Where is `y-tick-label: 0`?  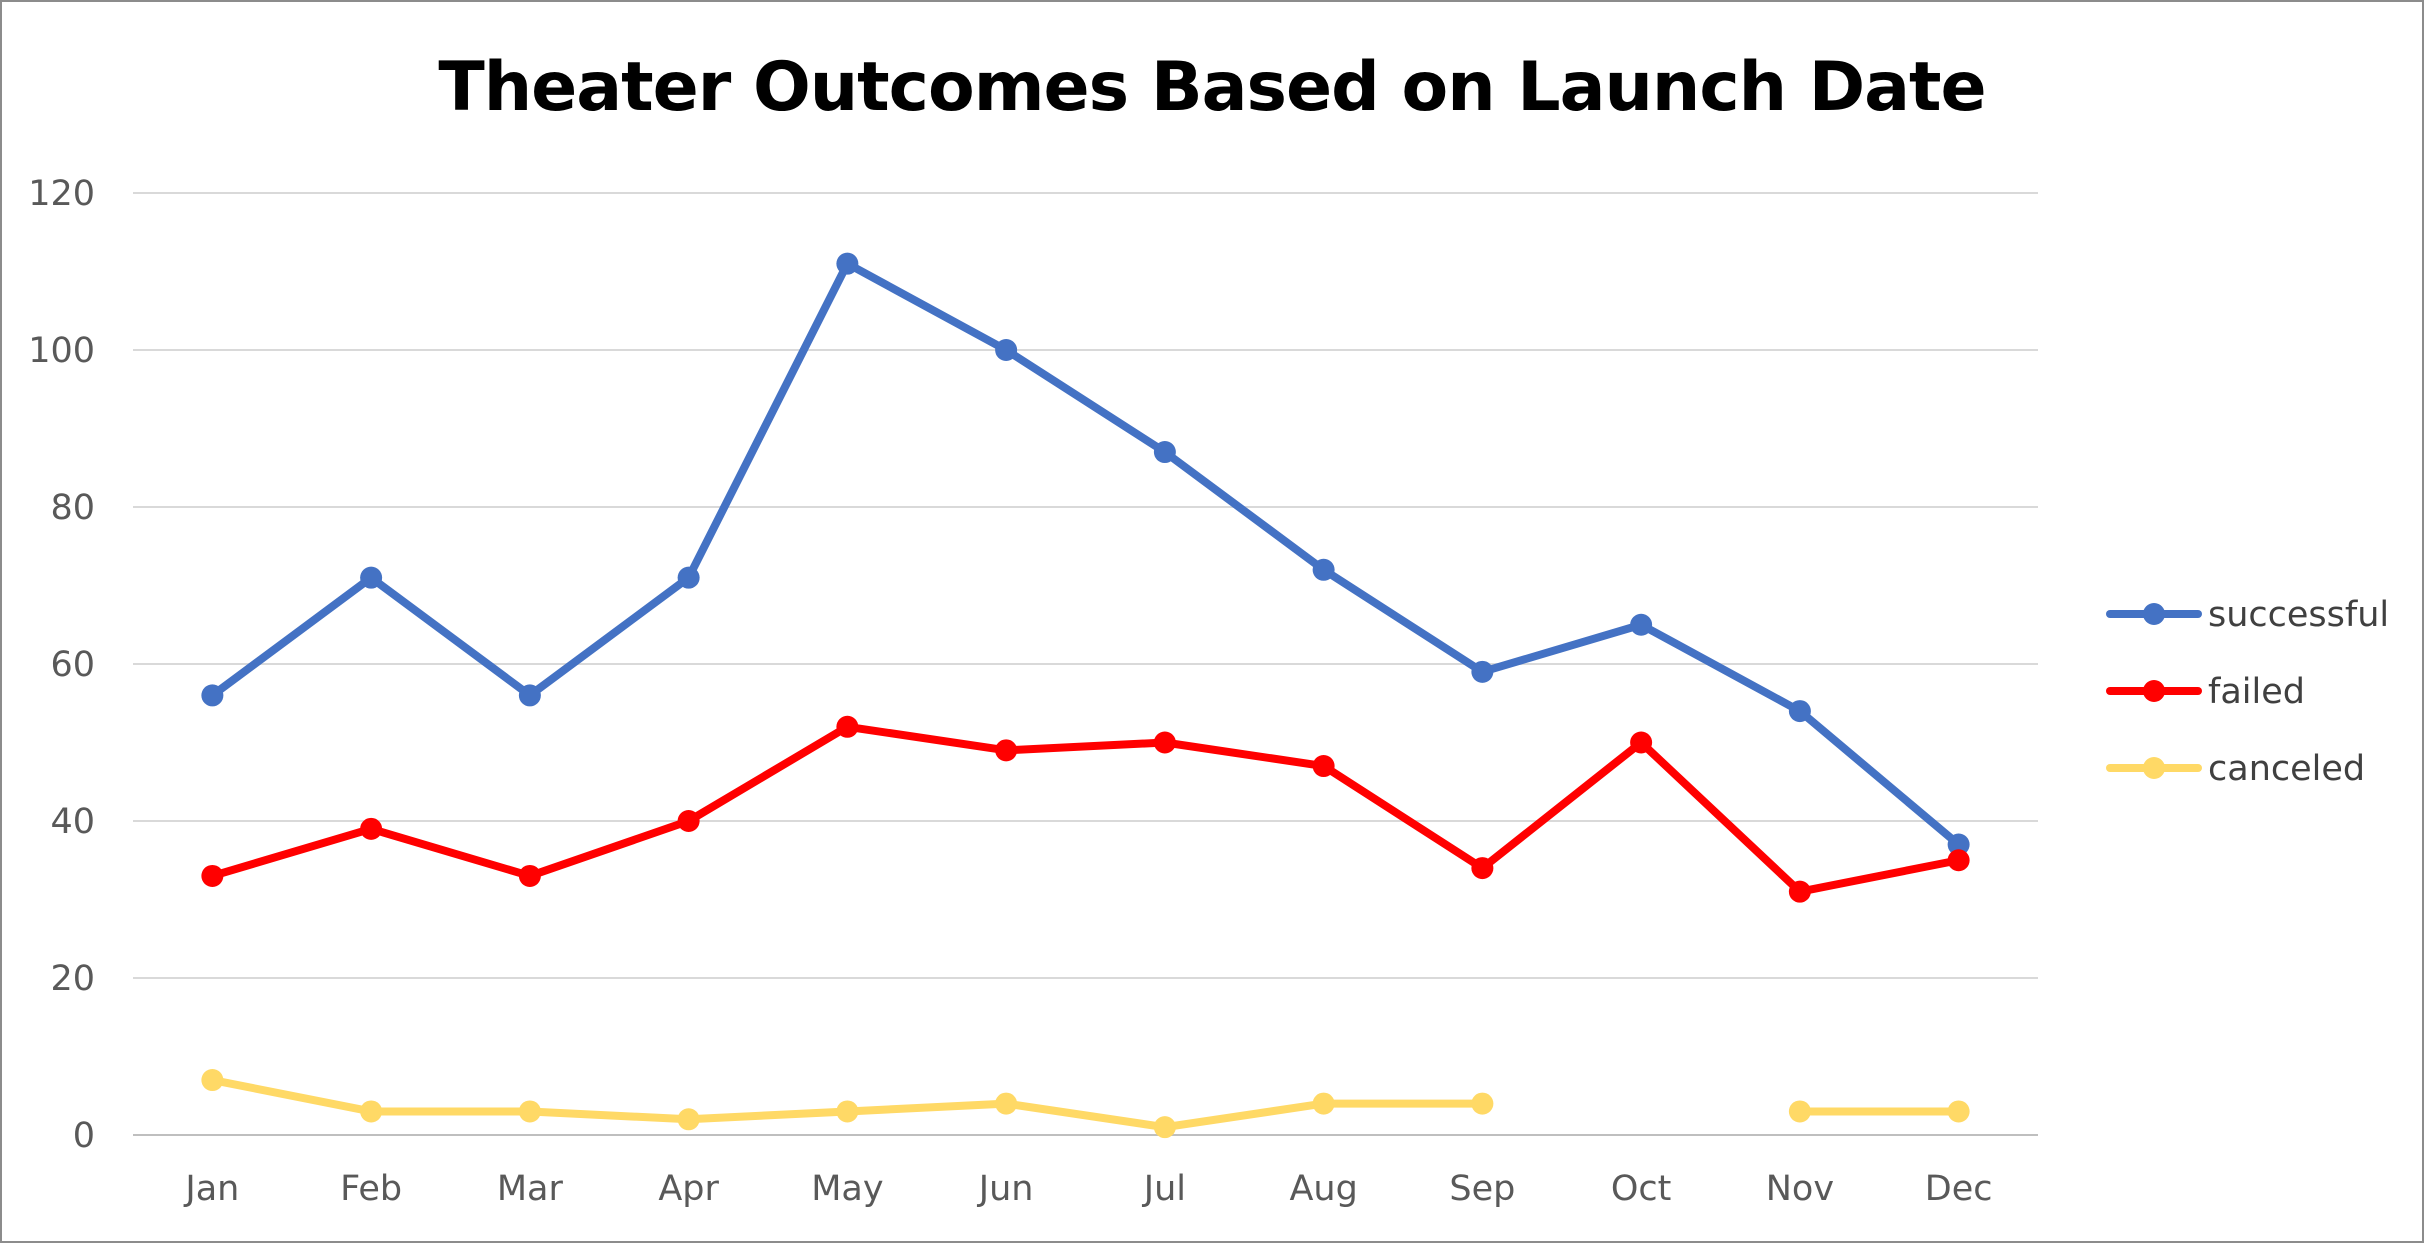
y-tick-label: 0 is located at coordinates (84, 1136).